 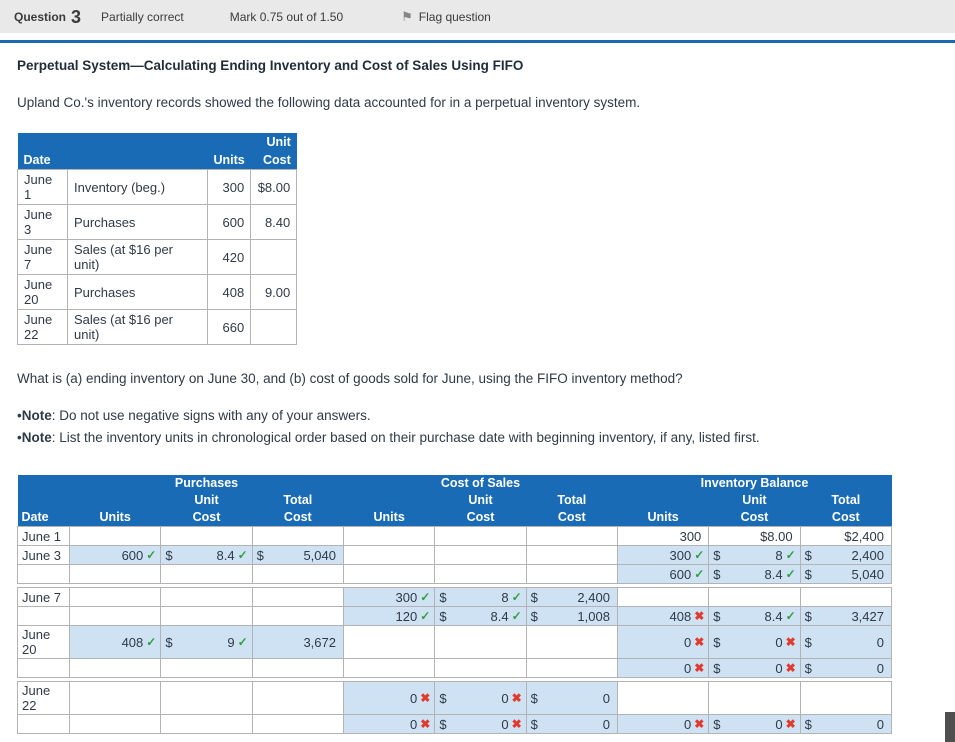 I want to click on record-date: June 3, so click(x=42, y=222).